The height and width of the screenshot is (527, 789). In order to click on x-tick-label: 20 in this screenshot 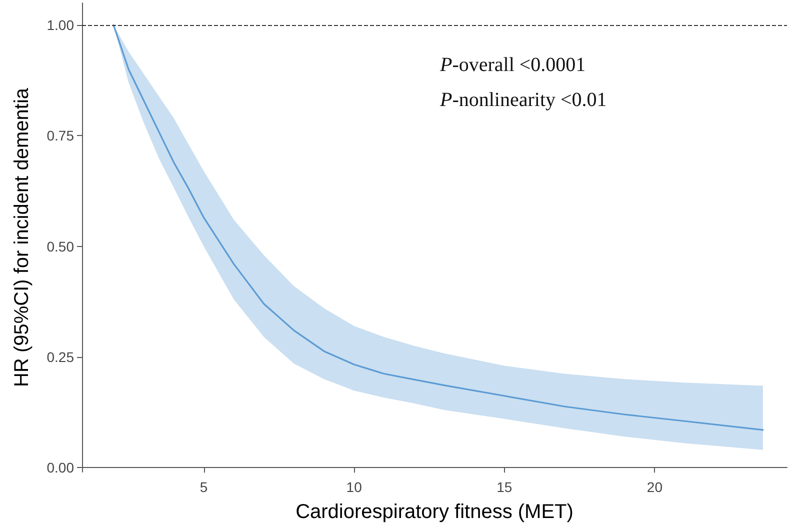, I will do `click(654, 487)`.